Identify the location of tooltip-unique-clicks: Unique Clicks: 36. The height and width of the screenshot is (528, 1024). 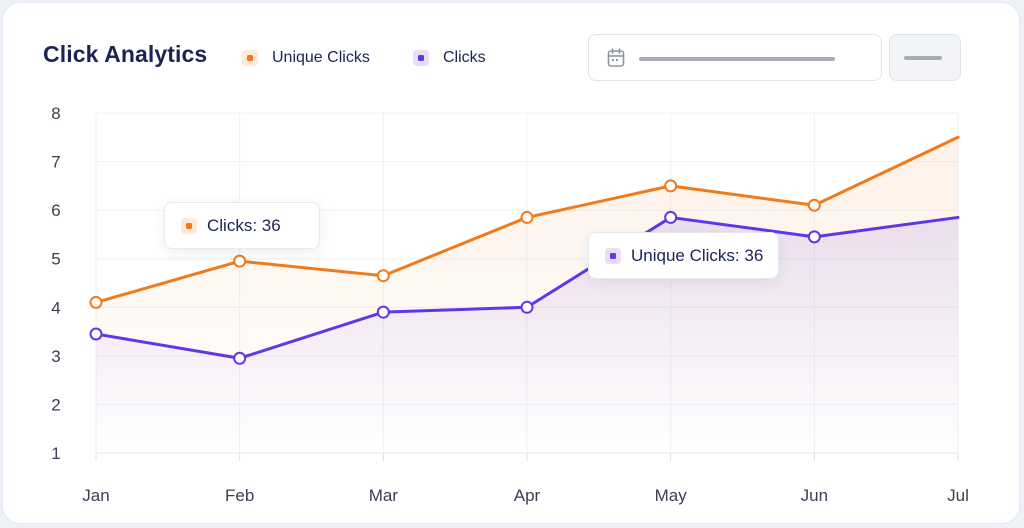
(683, 255).